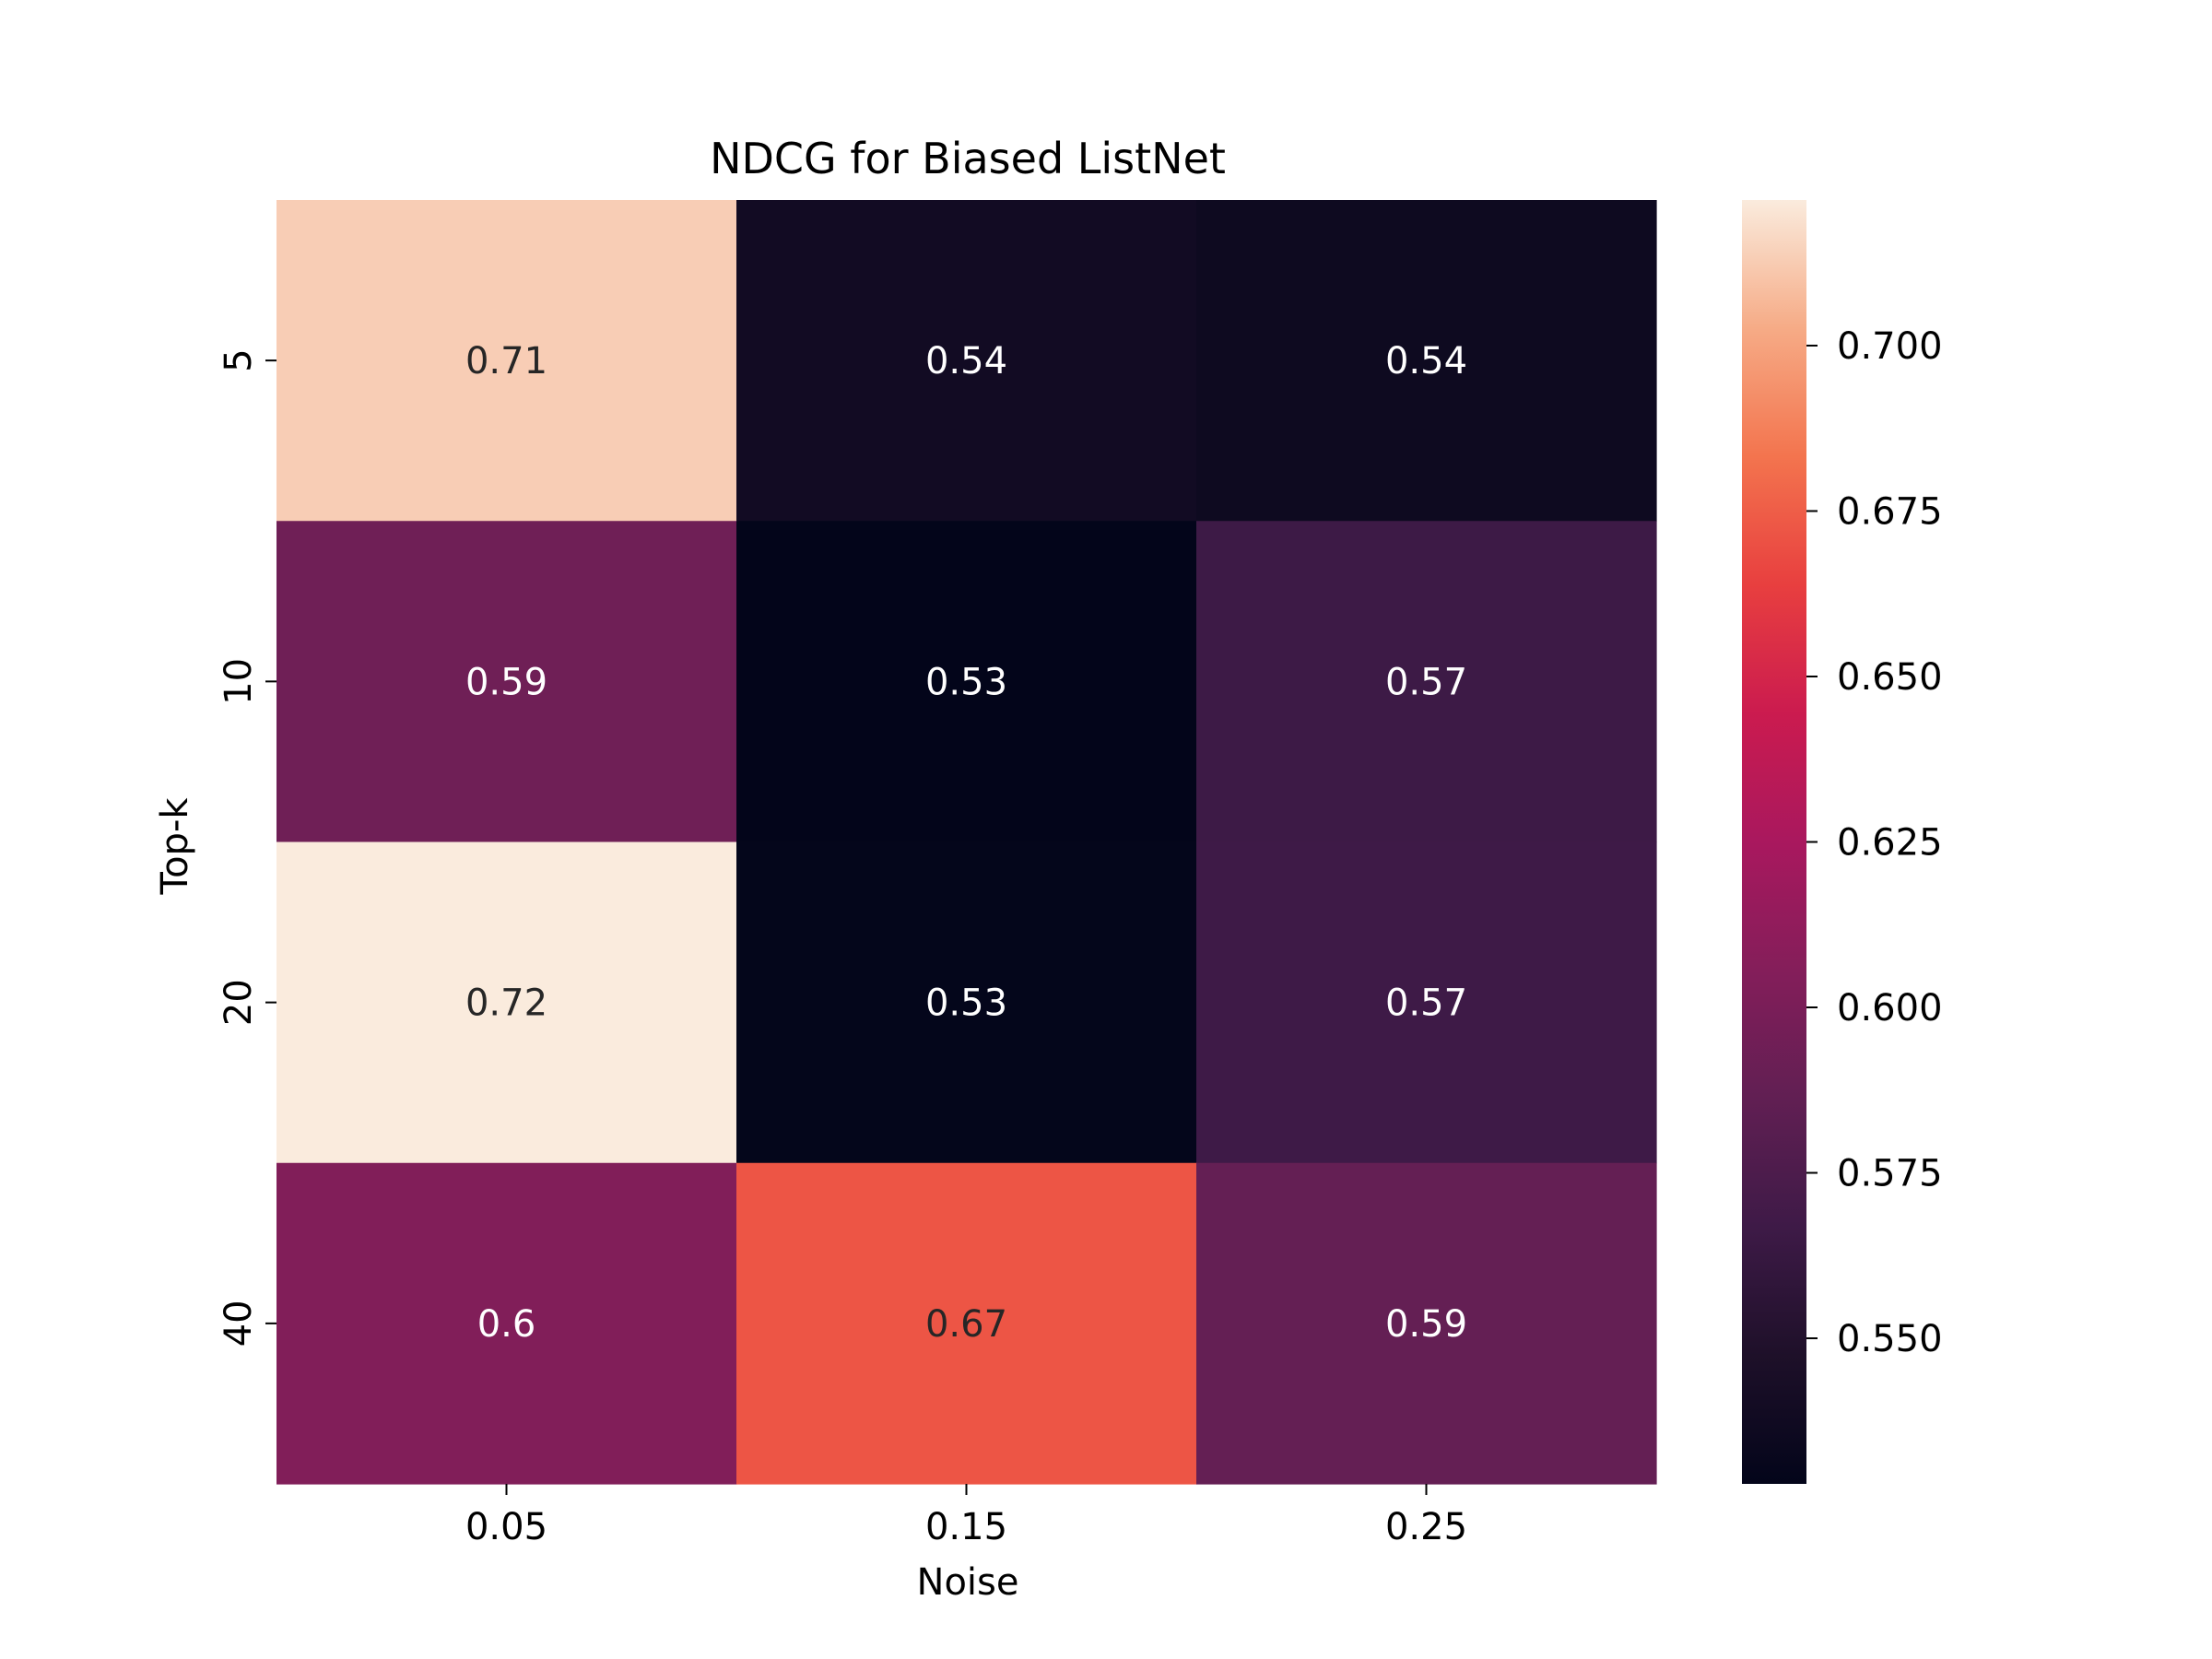  I want to click on y-axis: 5 10 20 40, so click(247, 847).